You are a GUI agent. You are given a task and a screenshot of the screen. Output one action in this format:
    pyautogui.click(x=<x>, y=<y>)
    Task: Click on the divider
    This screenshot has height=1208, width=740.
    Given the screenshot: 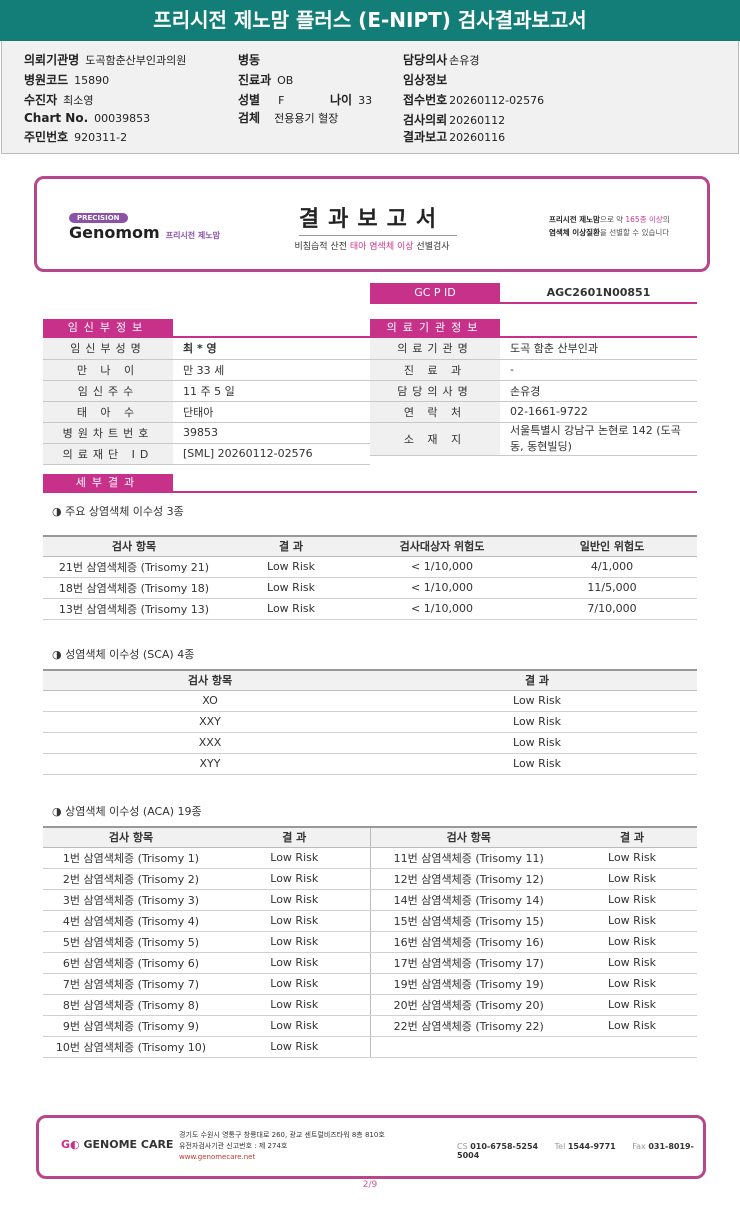 What is the action you would take?
    pyautogui.click(x=378, y=235)
    